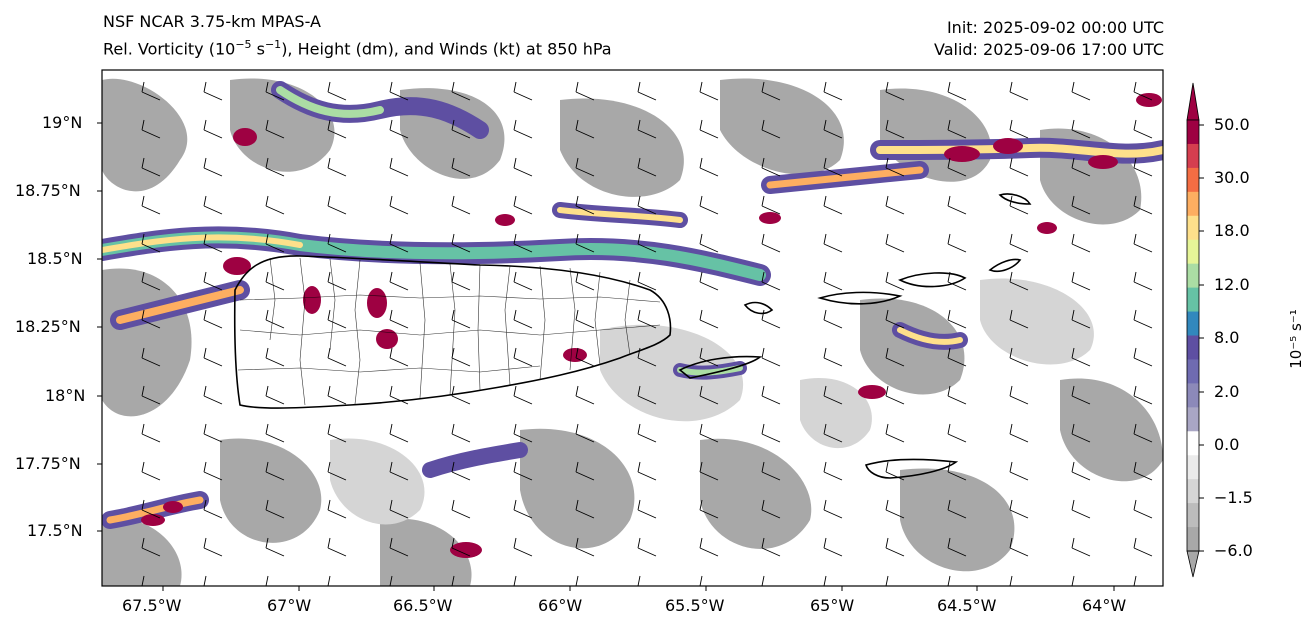  I want to click on lat-tick-label: 19°N, so click(62, 122).